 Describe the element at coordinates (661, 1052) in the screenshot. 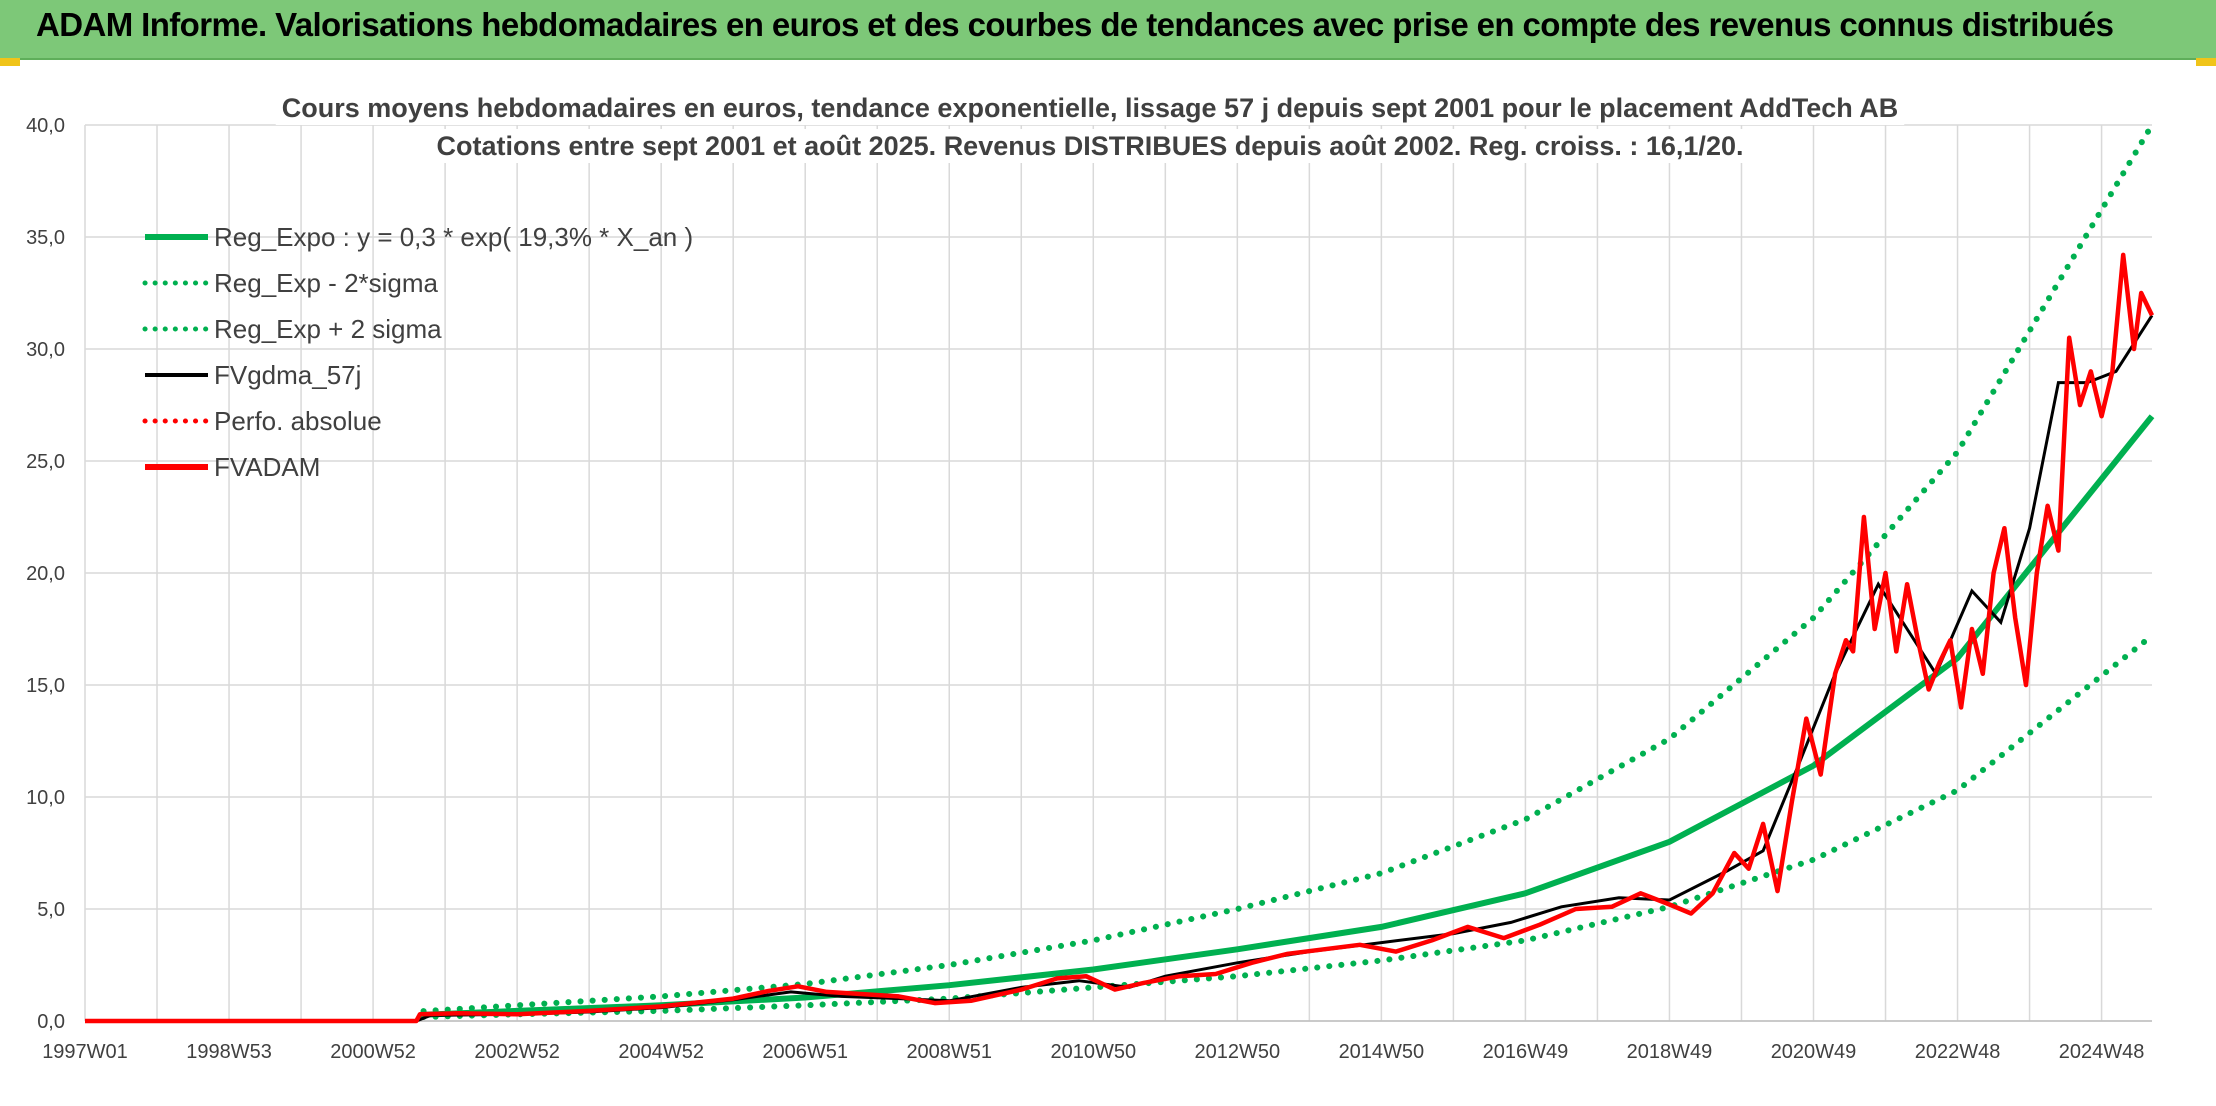

I see `x-tick-label: 2004W52` at that location.